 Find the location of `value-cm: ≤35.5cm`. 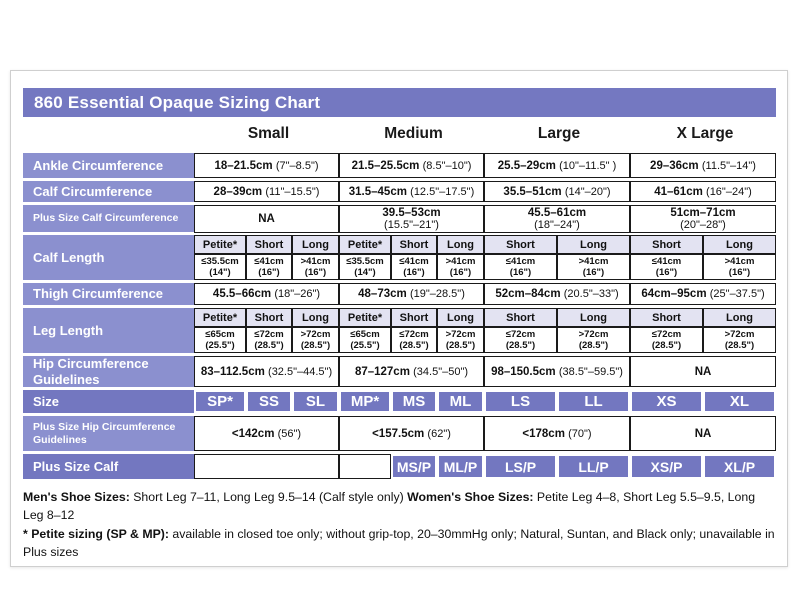

value-cm: ≤35.5cm is located at coordinates (365, 261).